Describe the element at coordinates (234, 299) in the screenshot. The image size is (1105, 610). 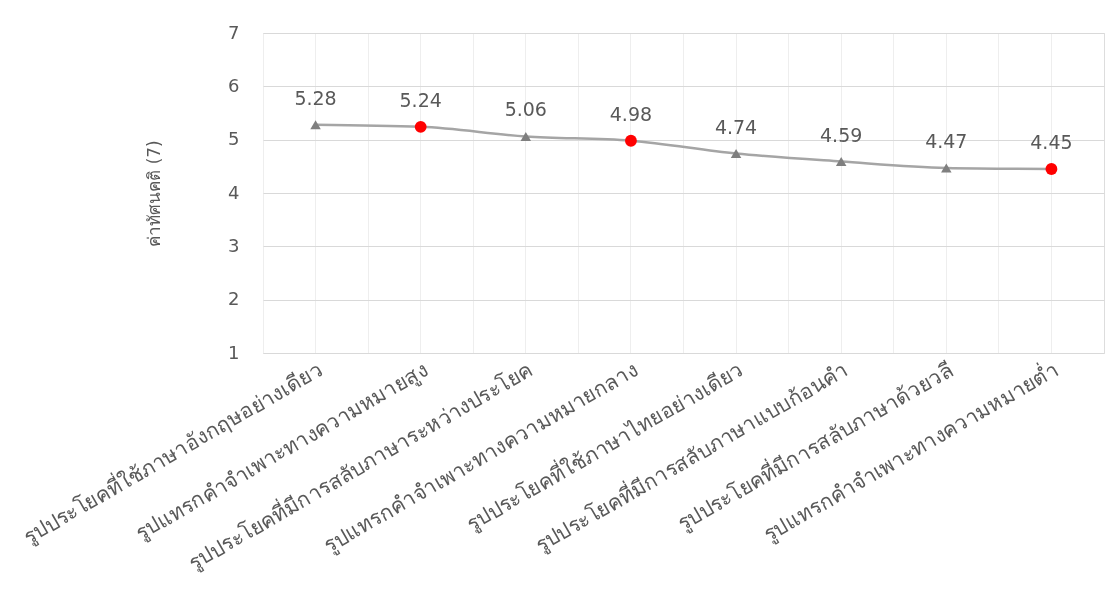
I see `y-tick-label: 2` at that location.